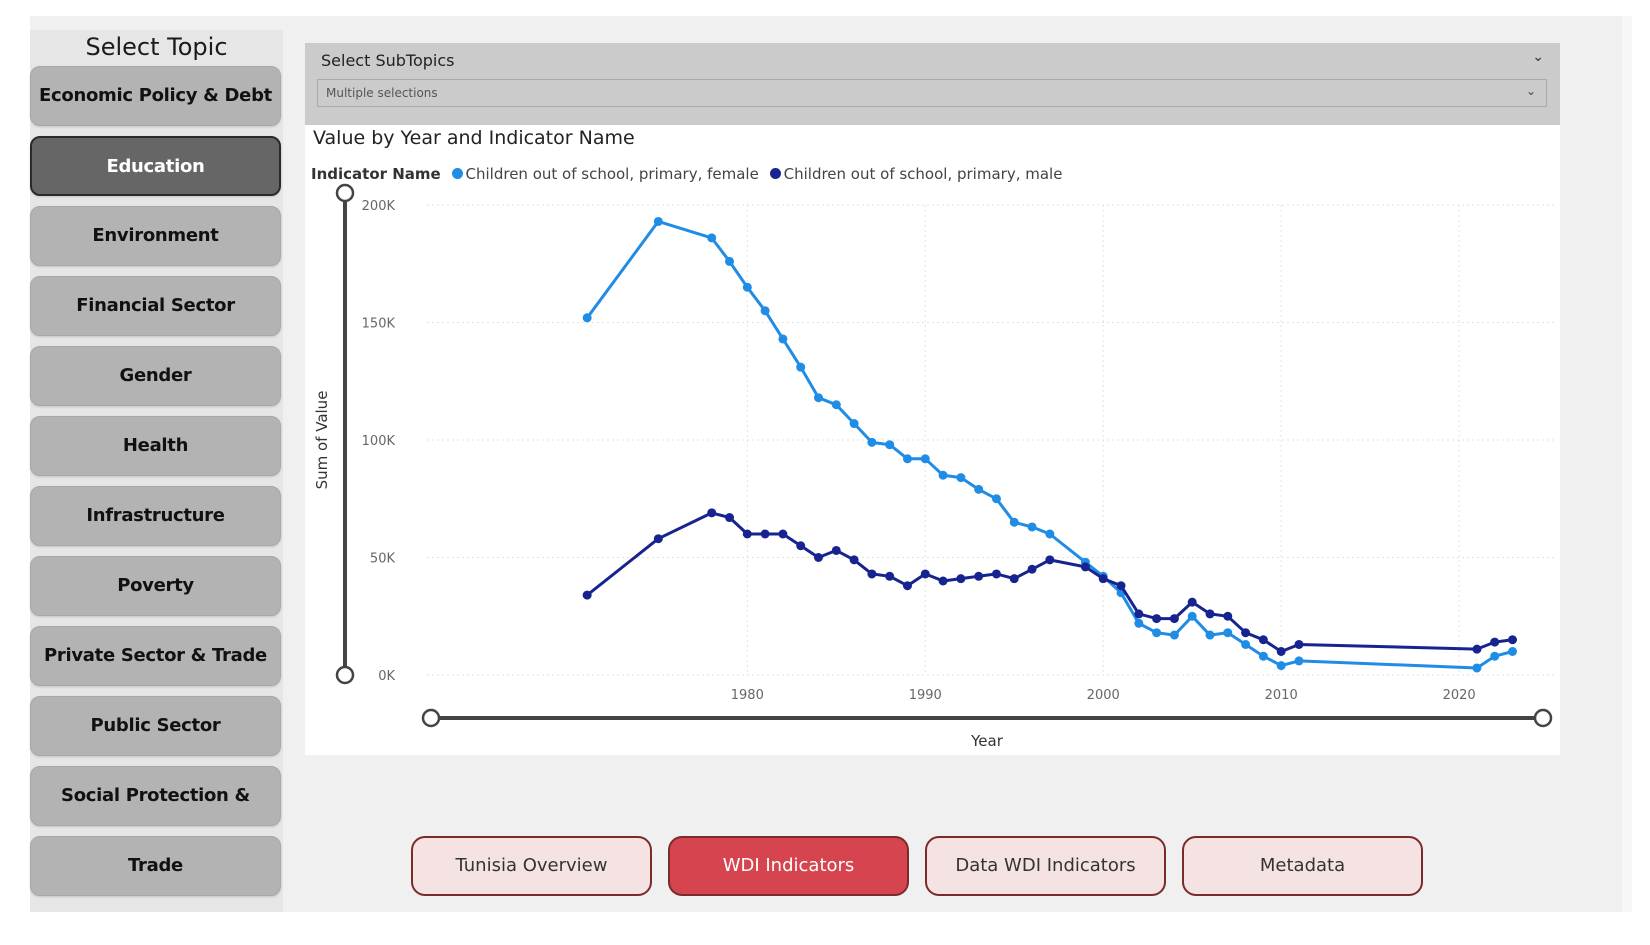 The width and height of the screenshot is (1650, 945). What do you see at coordinates (345, 675) in the screenshot?
I see `y-slider-handle-bottom` at bounding box center [345, 675].